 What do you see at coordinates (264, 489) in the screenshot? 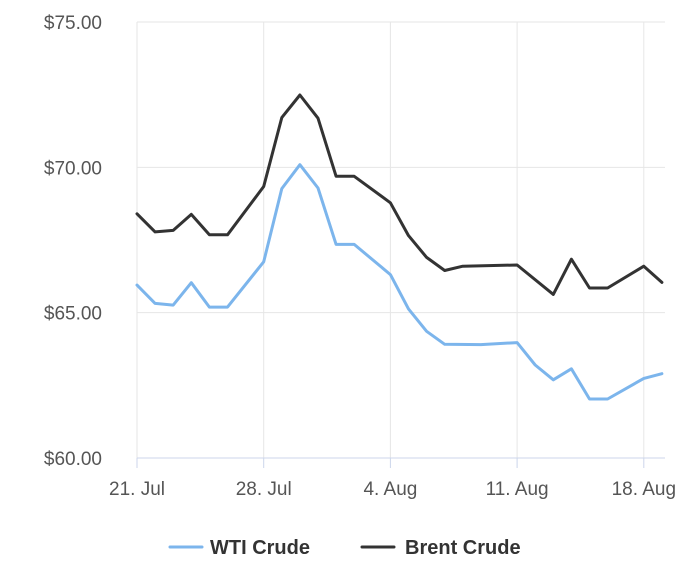
I see `x-tick-label: 28. Jul` at bounding box center [264, 489].